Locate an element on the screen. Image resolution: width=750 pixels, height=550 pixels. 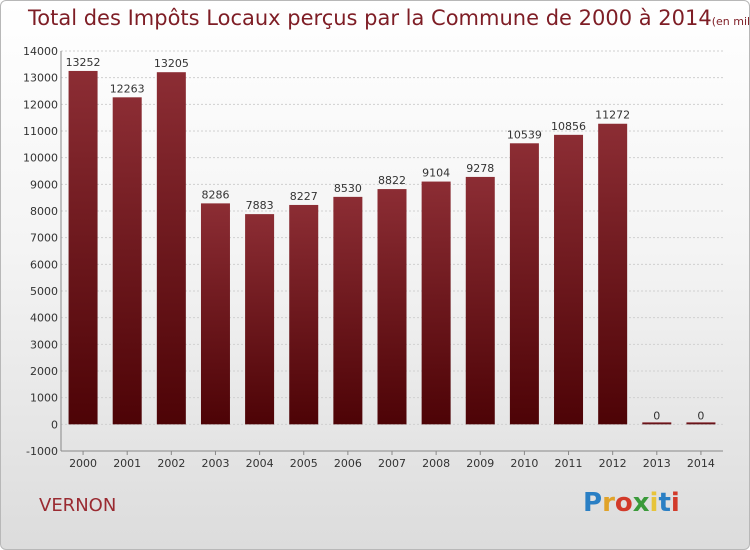
y-tick-label: -1000 is located at coordinates (42, 451).